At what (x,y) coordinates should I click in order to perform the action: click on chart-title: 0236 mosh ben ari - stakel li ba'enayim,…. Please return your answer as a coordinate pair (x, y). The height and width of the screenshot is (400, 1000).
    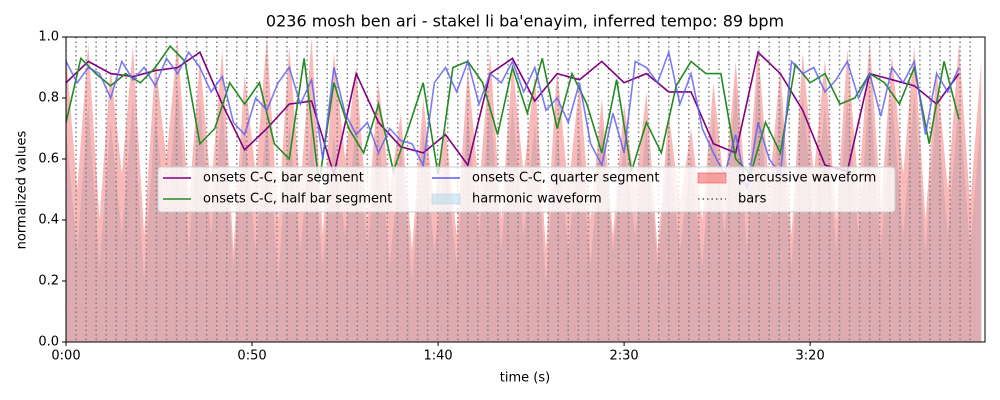
    Looking at the image, I should click on (525, 21).